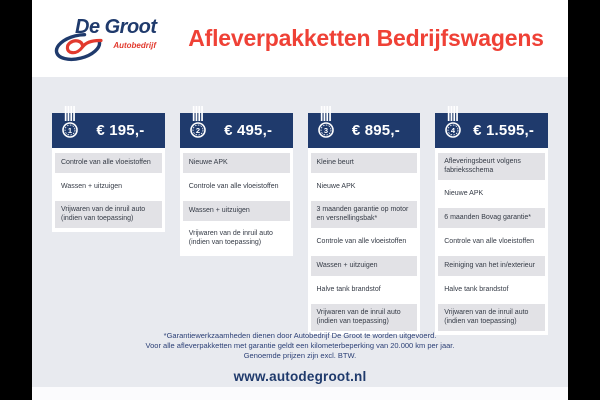 The image size is (600, 400). Describe the element at coordinates (134, 45) in the screenshot. I see `brand-subtitle: Autobedrijf` at that location.